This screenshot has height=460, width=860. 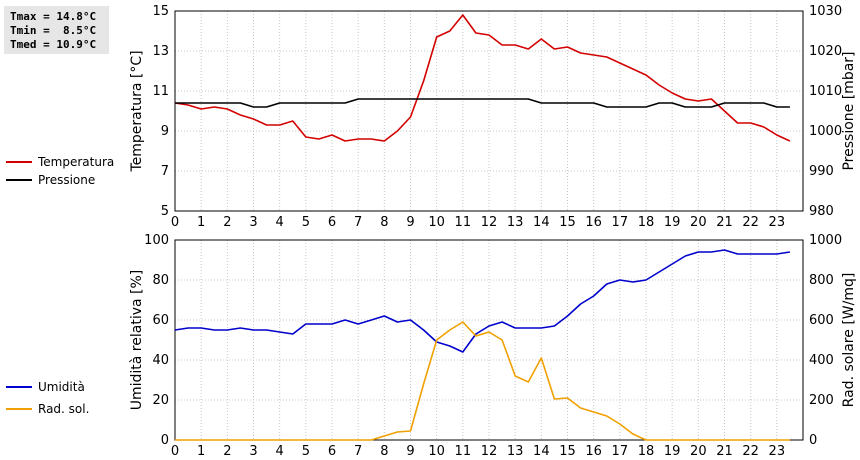 What do you see at coordinates (160, 360) in the screenshot?
I see `y-tick-label: 40` at bounding box center [160, 360].